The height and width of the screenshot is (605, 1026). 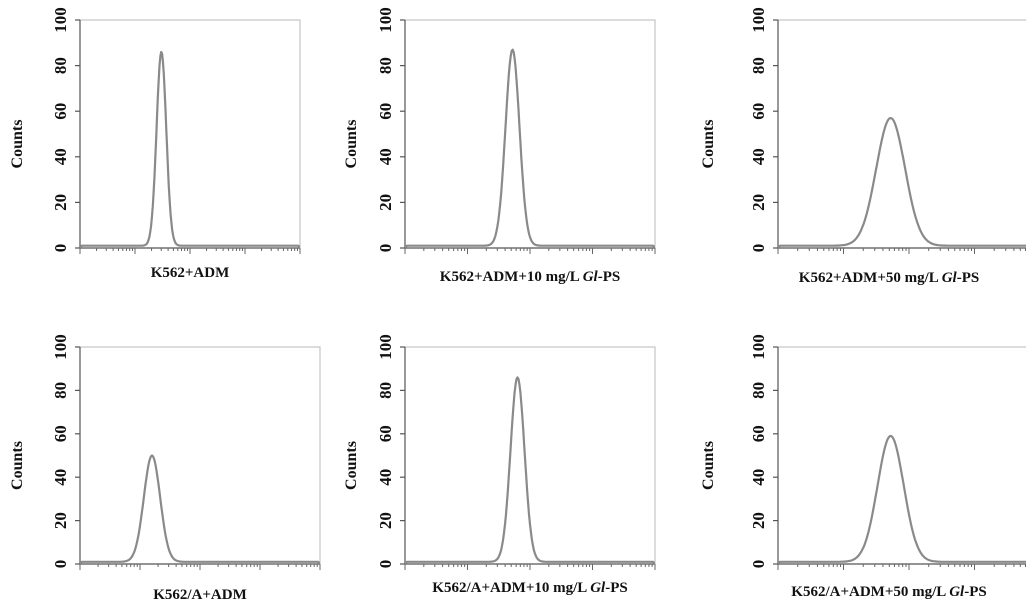 I want to click on panel-caption: K562+ADM+50 mg/L Gl-PS, so click(x=889, y=278).